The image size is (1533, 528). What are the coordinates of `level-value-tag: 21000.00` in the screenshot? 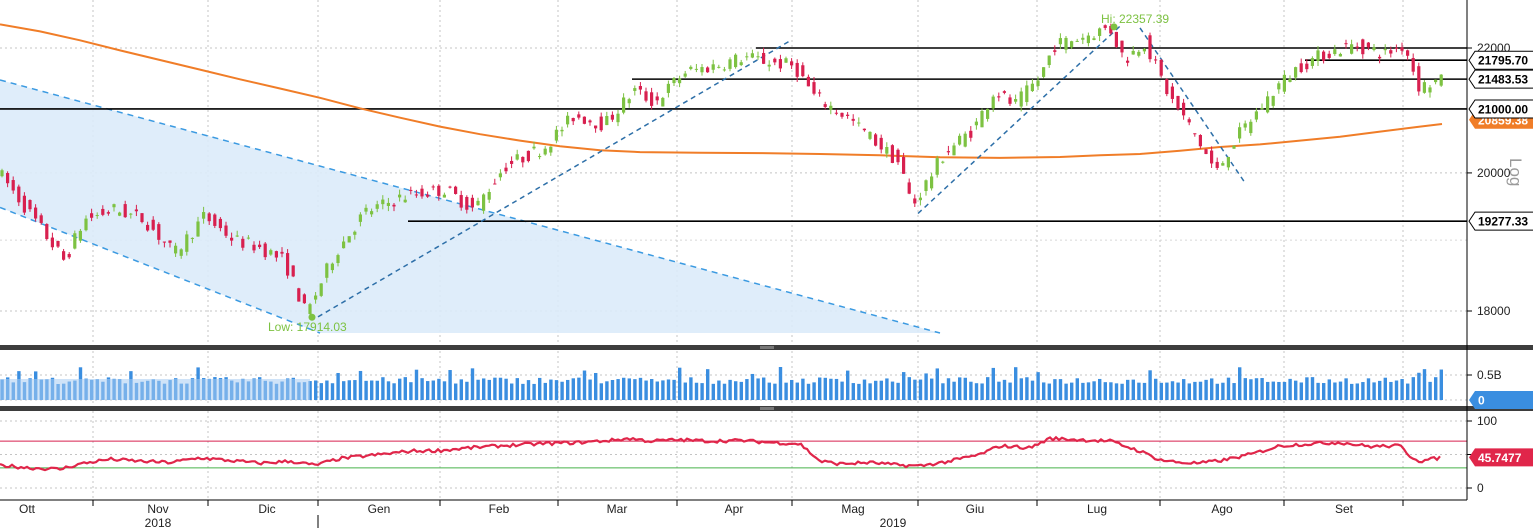 It's located at (1503, 109).